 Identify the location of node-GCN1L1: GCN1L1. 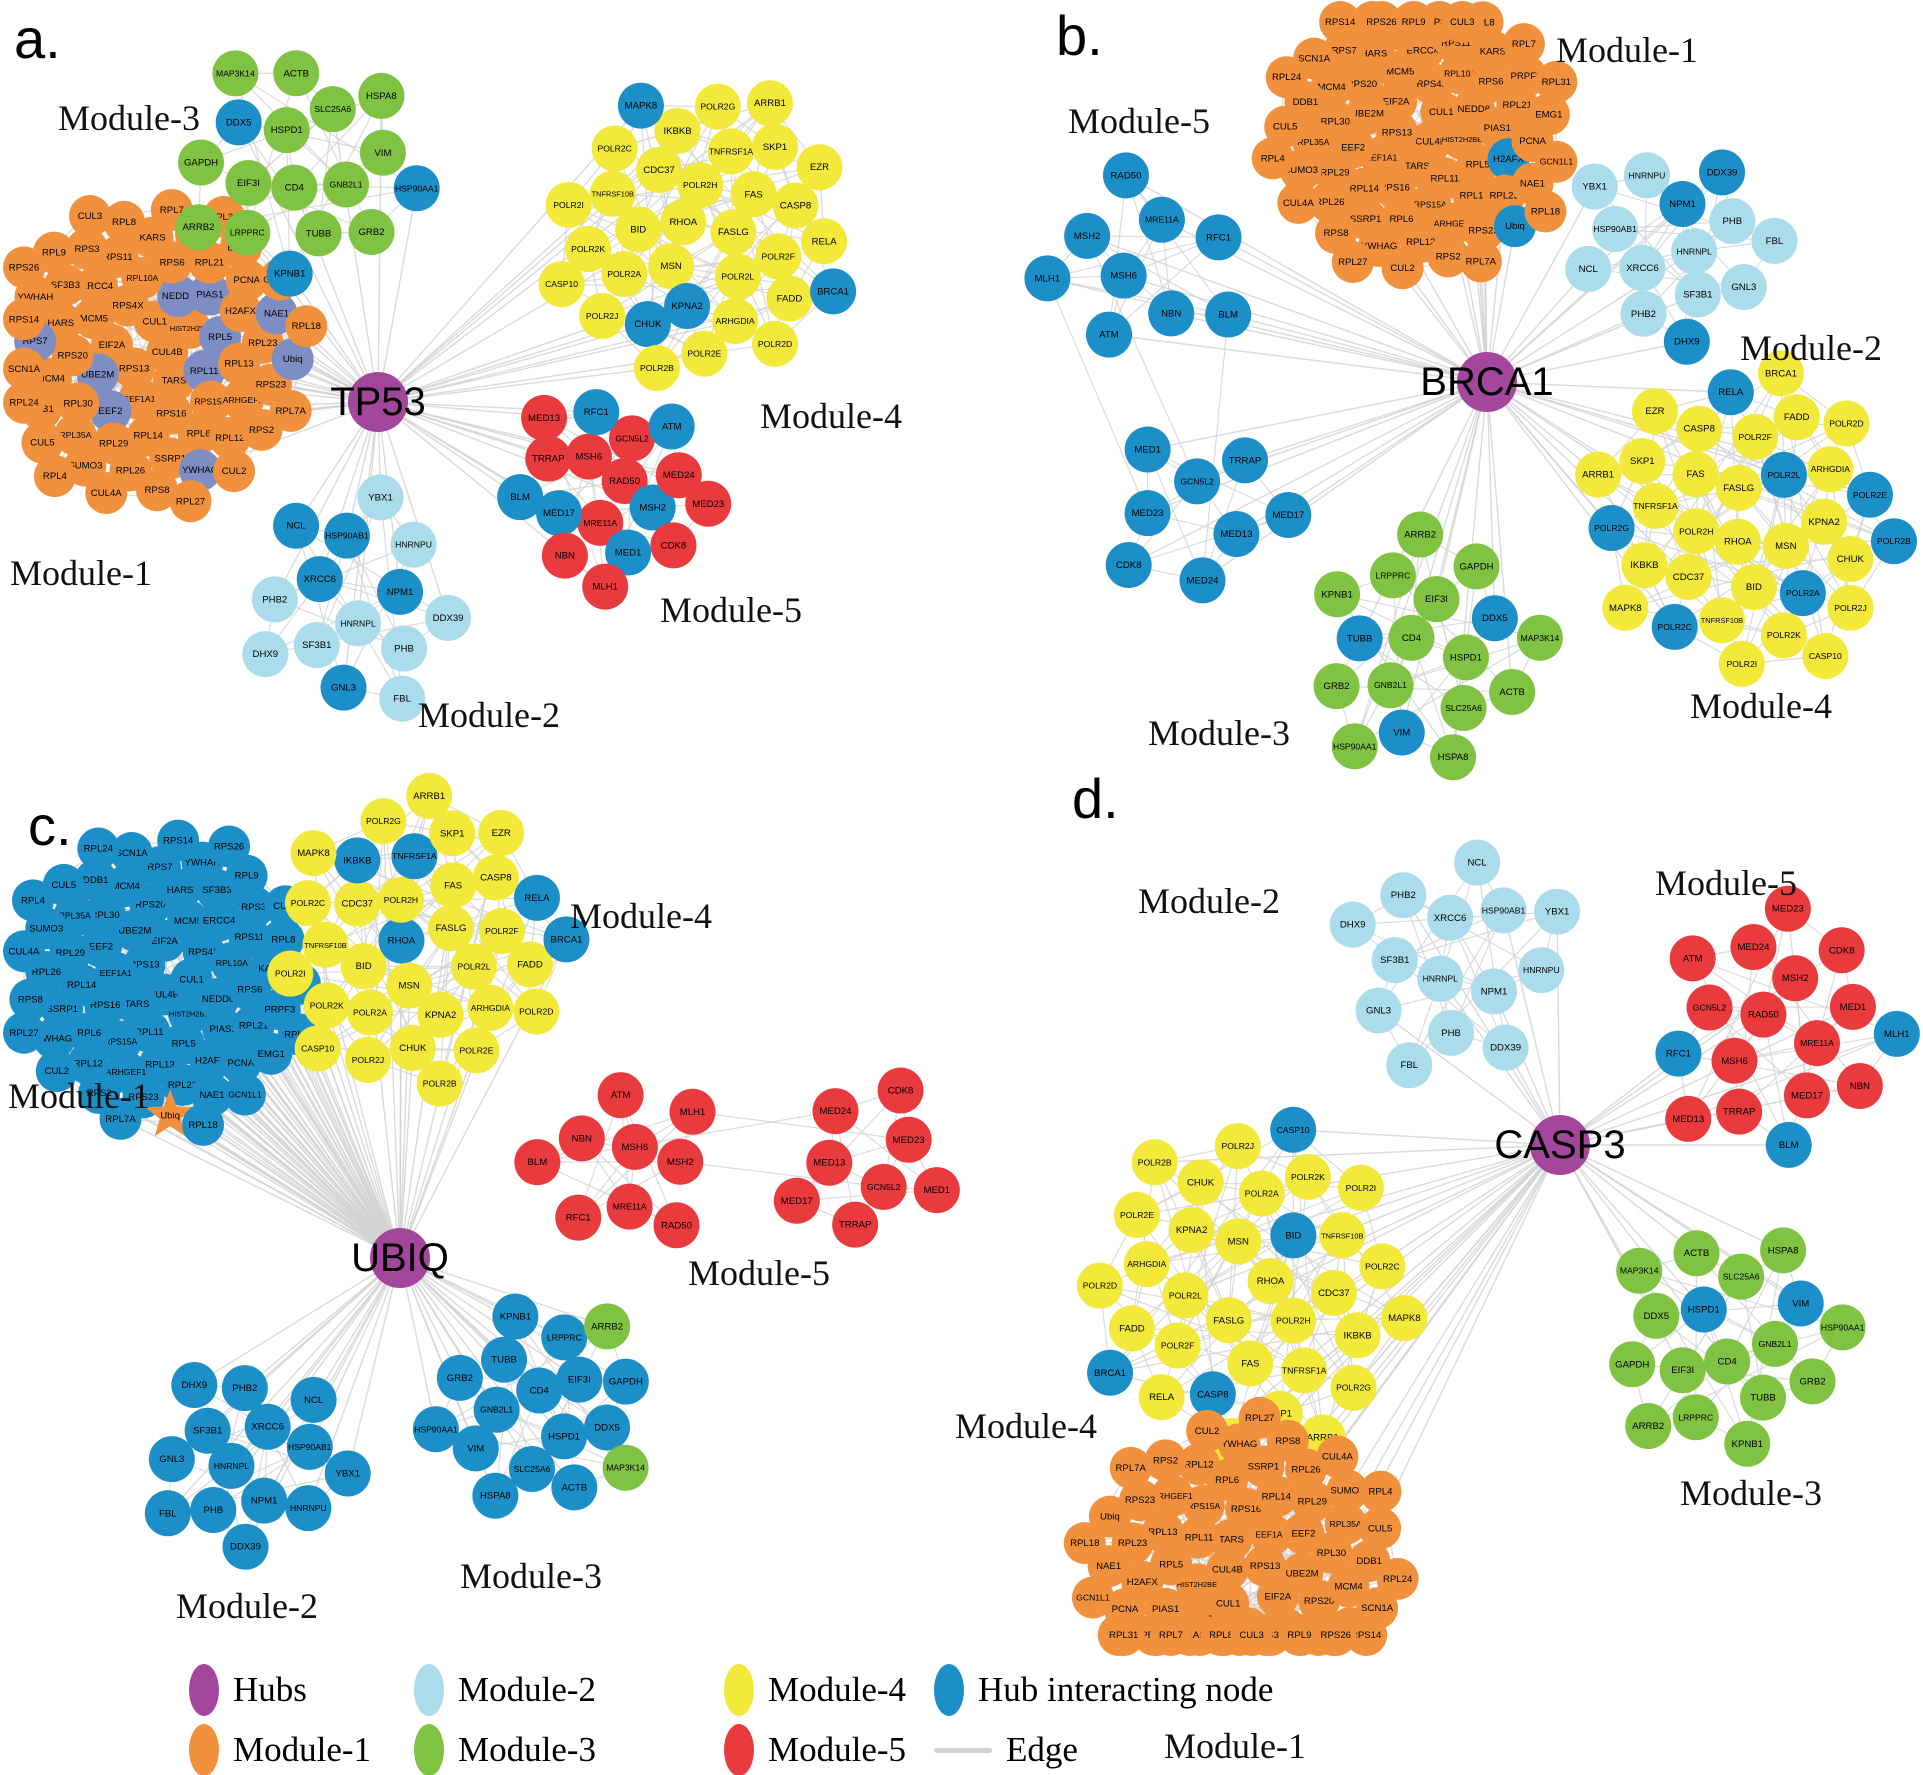
(1092, 1597).